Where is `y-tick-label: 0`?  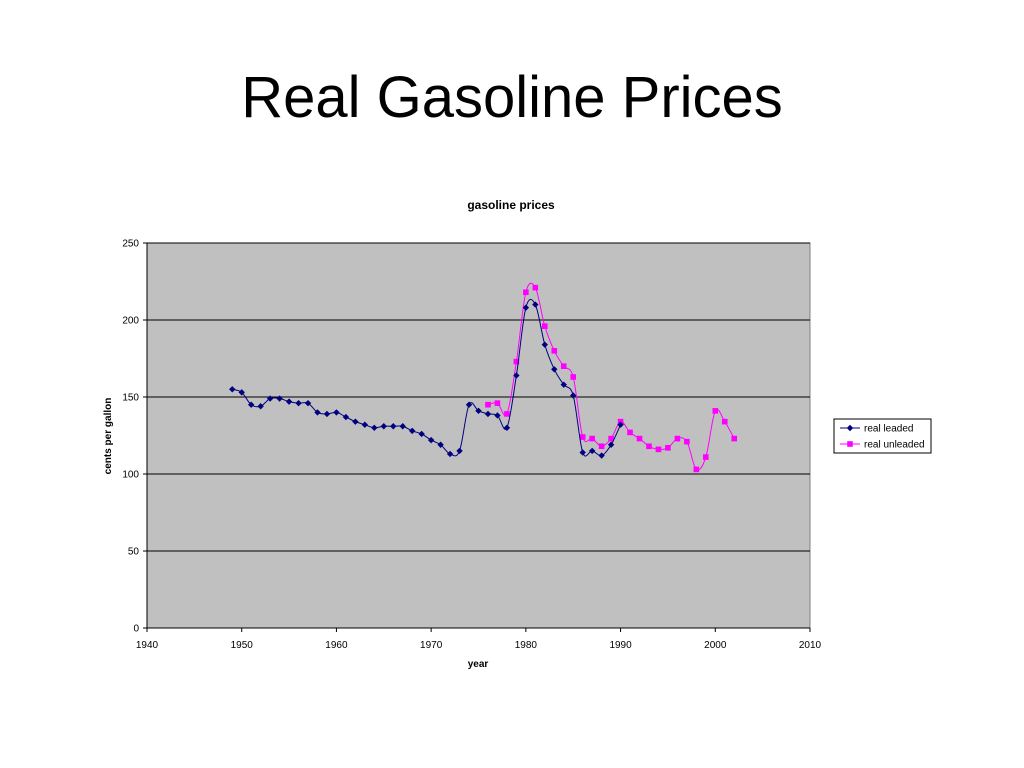 y-tick-label: 0 is located at coordinates (136, 629).